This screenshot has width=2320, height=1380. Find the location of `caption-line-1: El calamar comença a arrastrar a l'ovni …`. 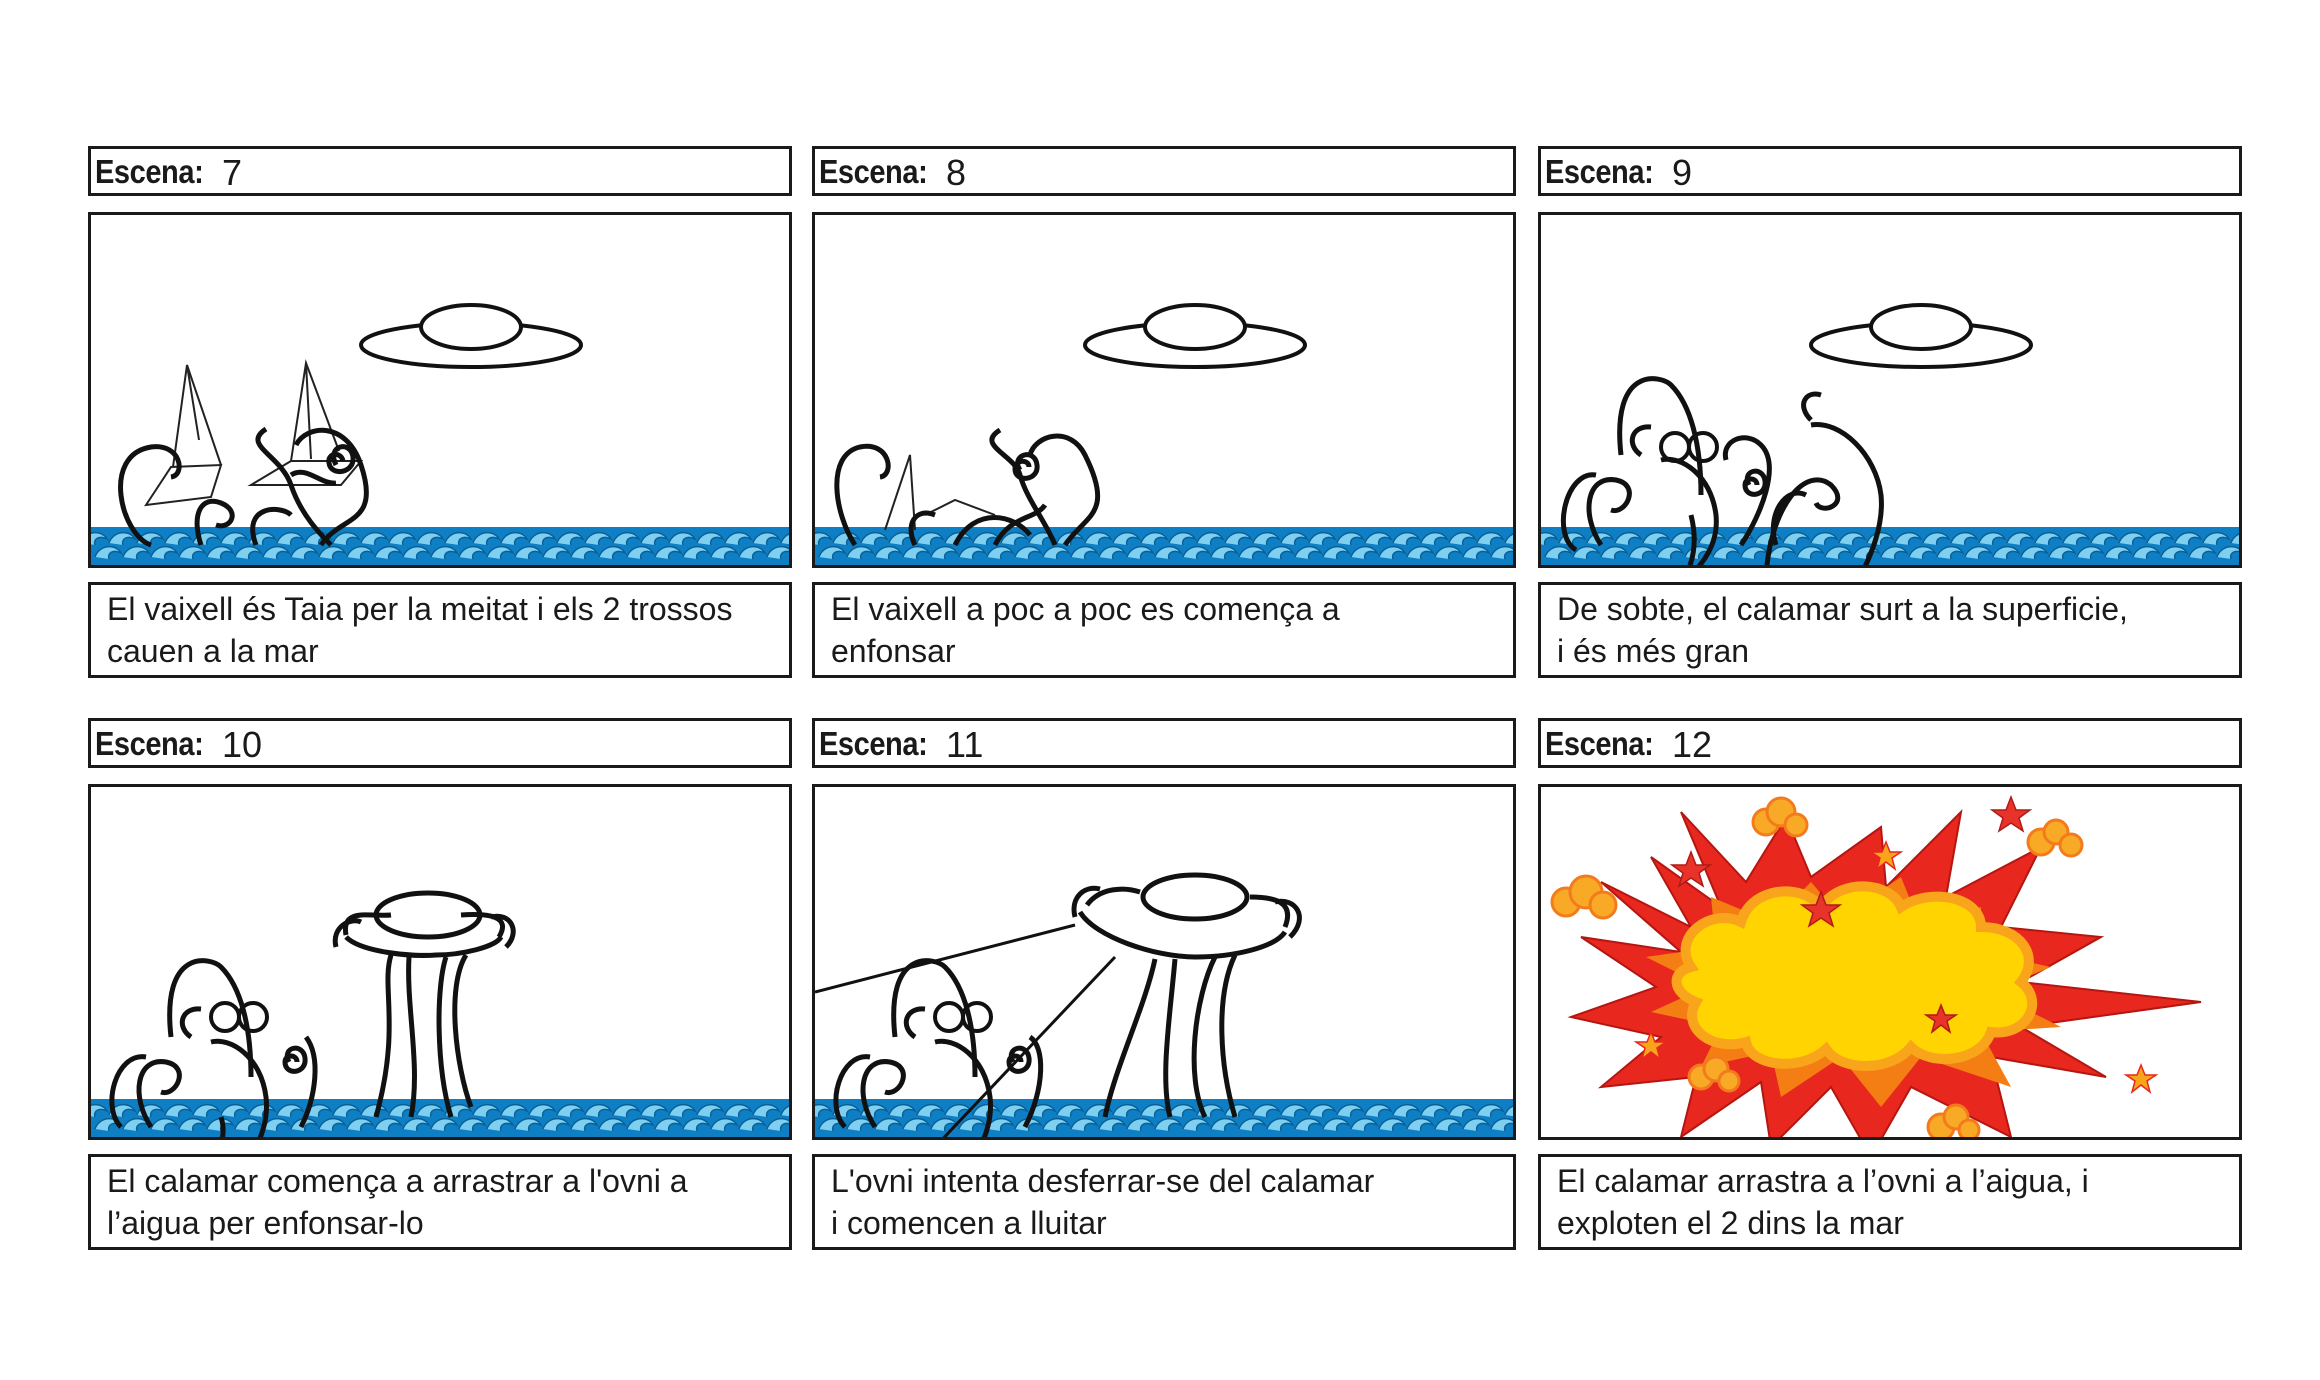

caption-line-1: El calamar comença a arrastrar a l'ovni … is located at coordinates (397, 1181).